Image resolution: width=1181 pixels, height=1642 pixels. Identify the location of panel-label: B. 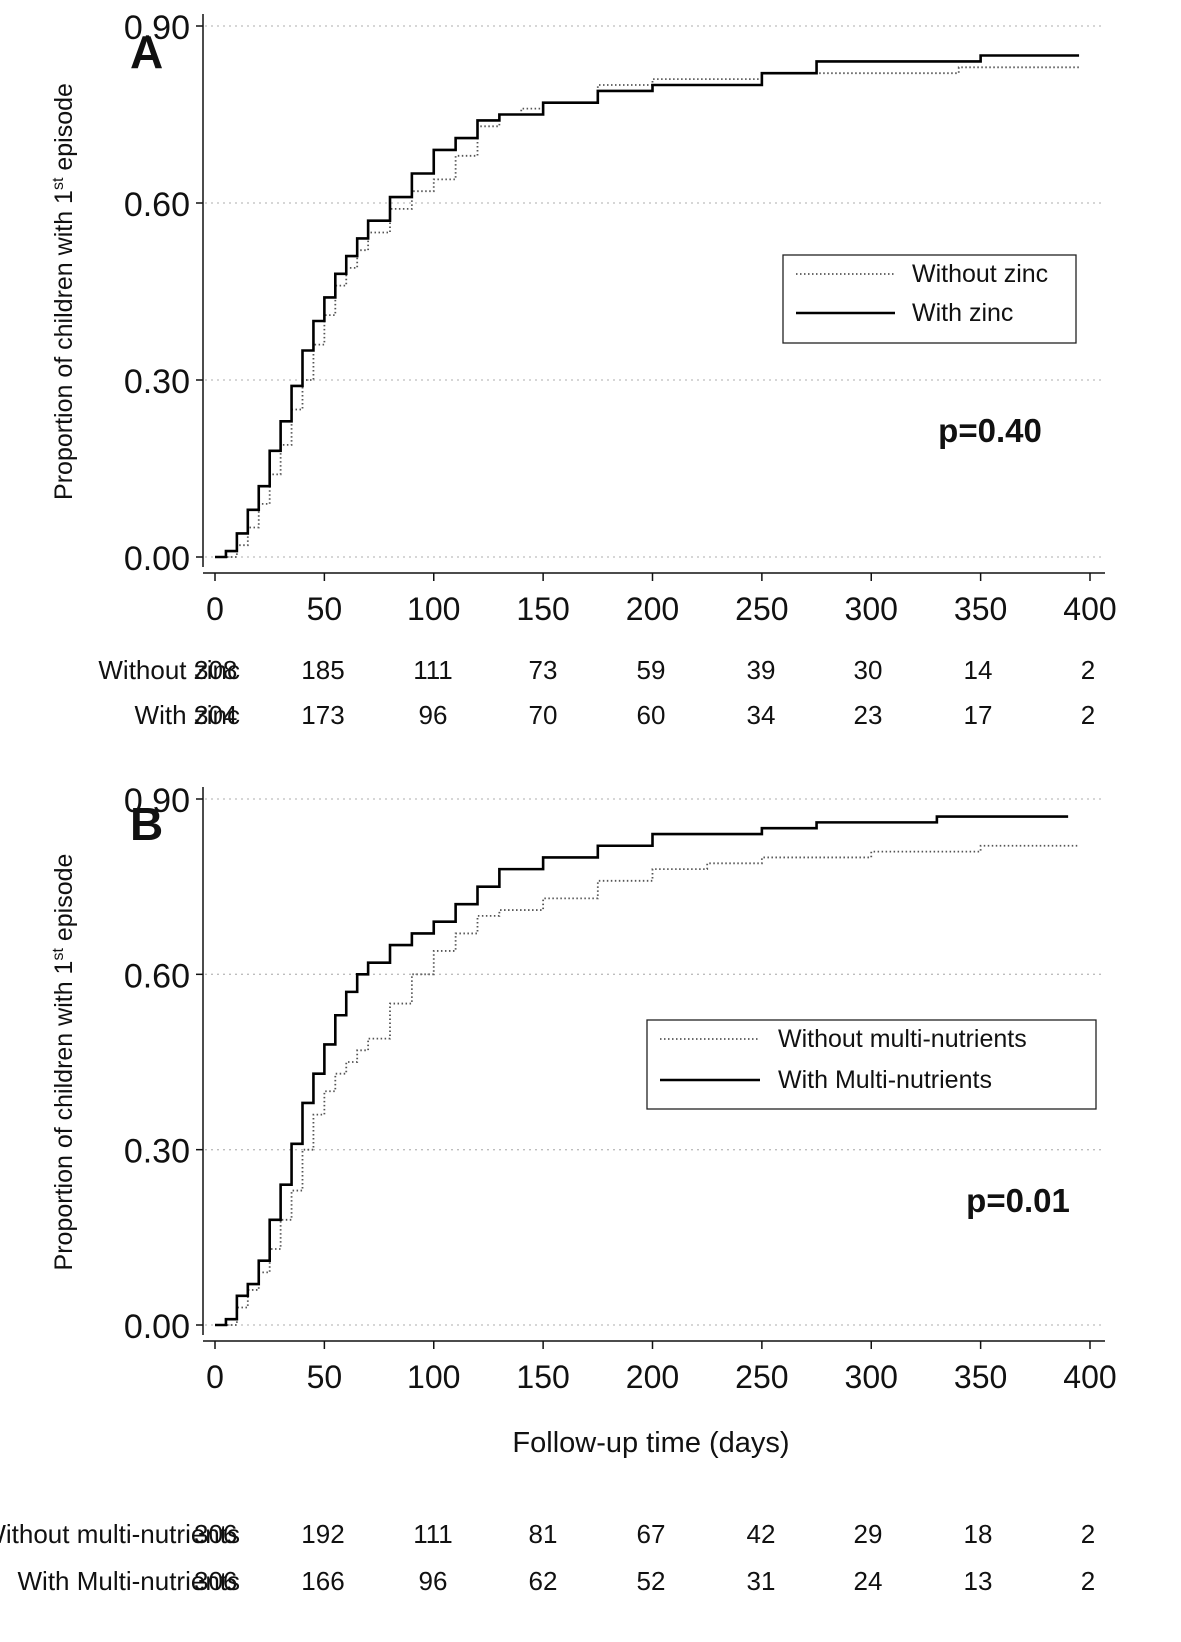
(146, 824).